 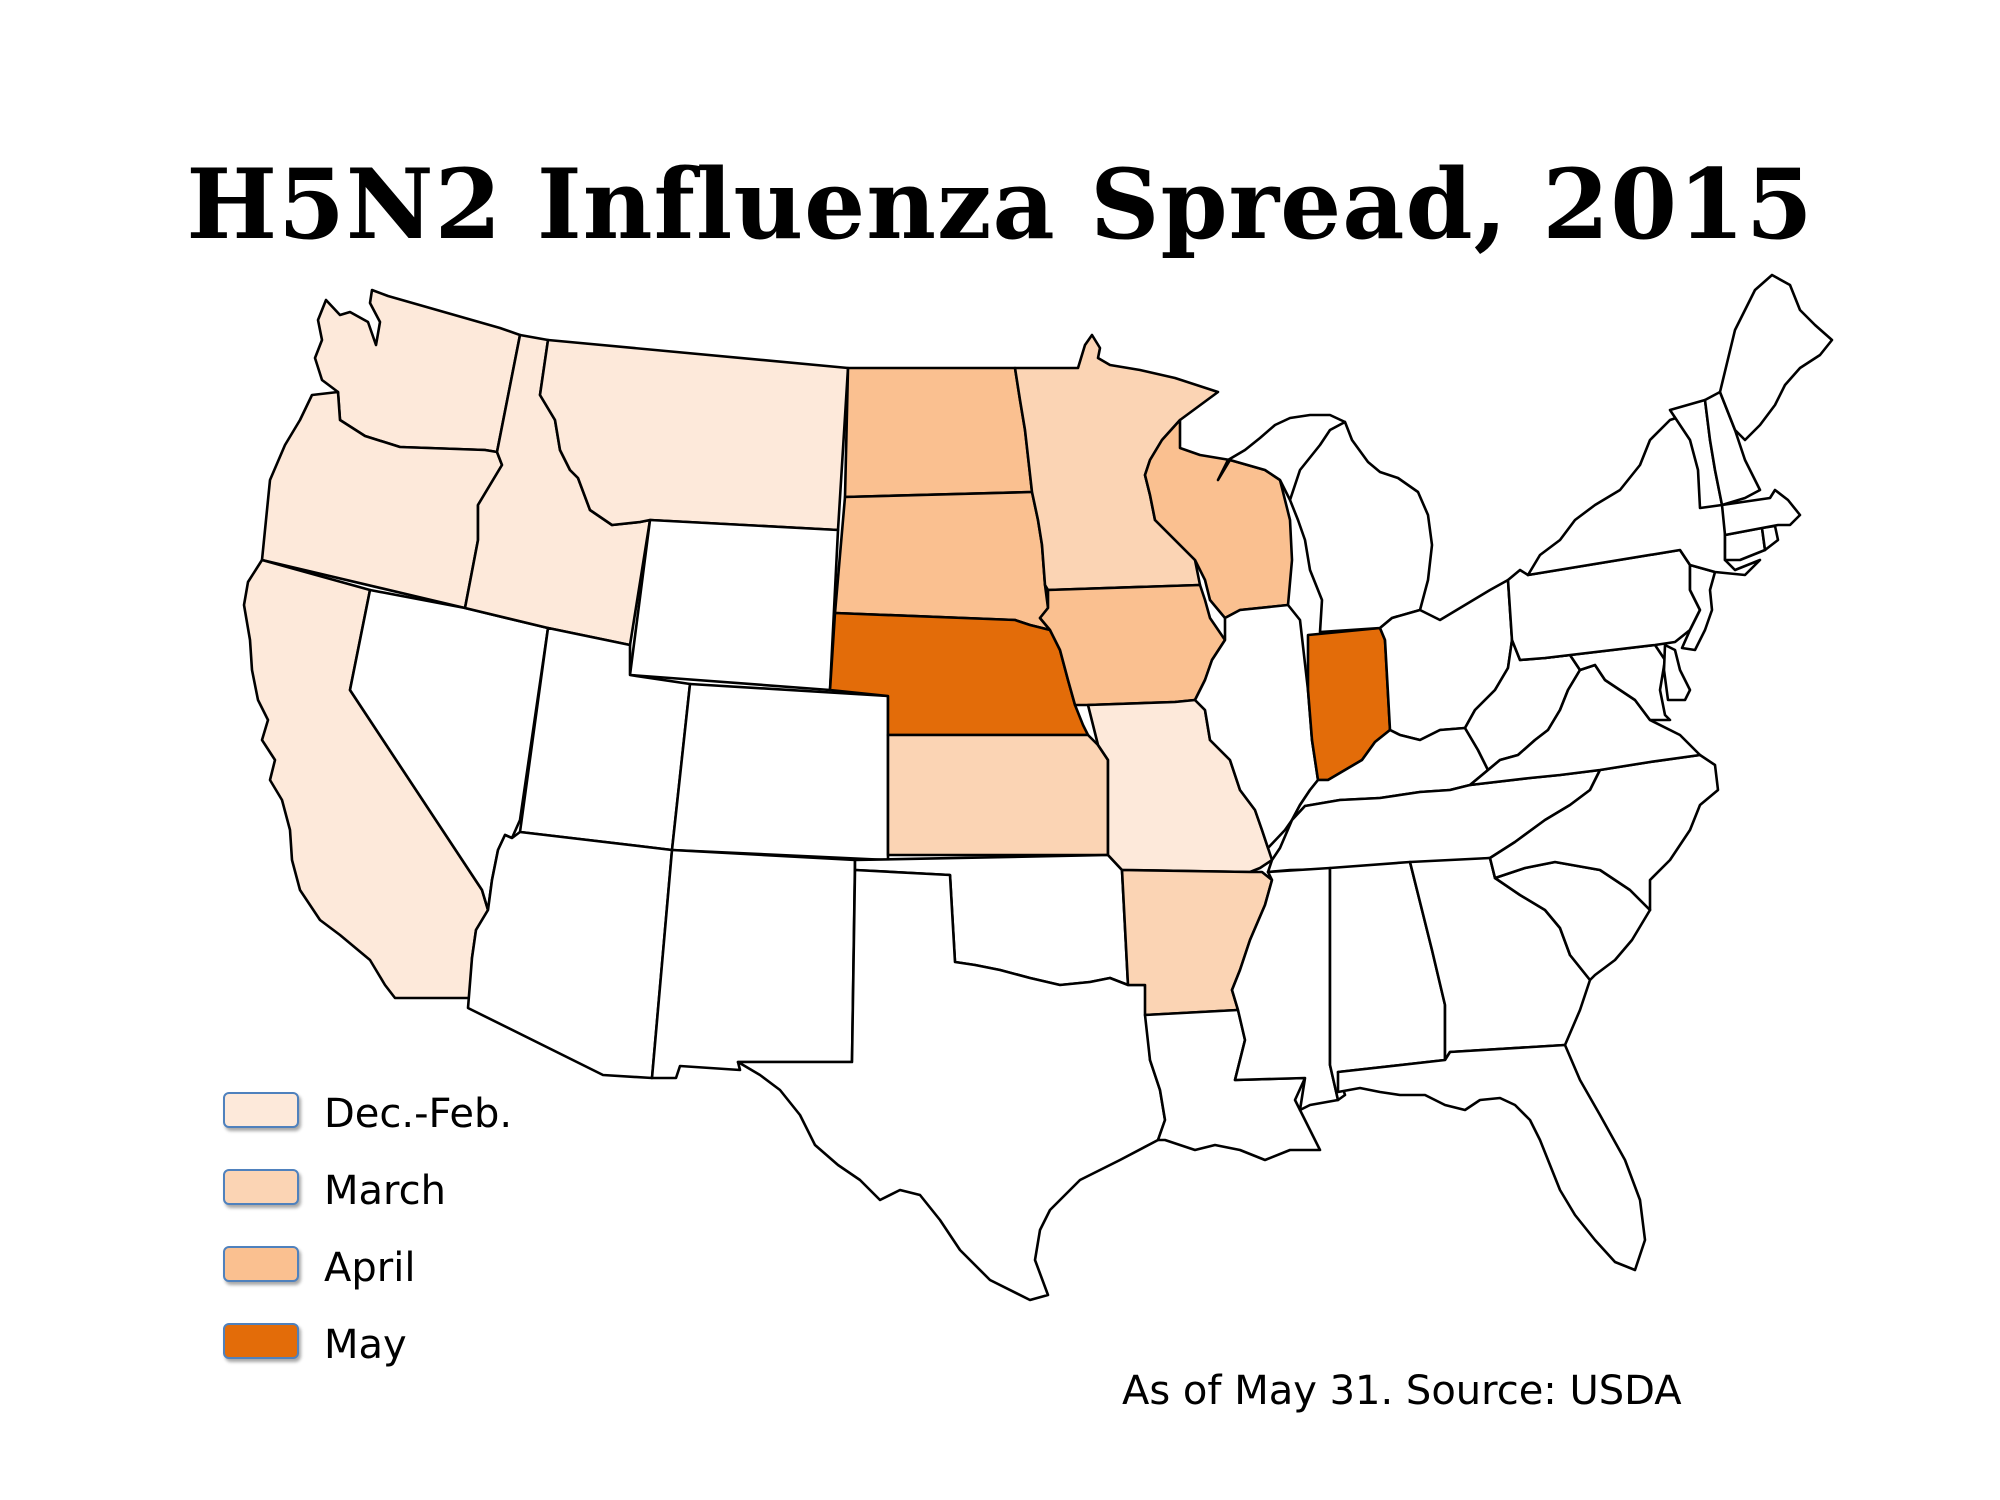 What do you see at coordinates (365, 1345) in the screenshot?
I see `legend-label-may: May` at bounding box center [365, 1345].